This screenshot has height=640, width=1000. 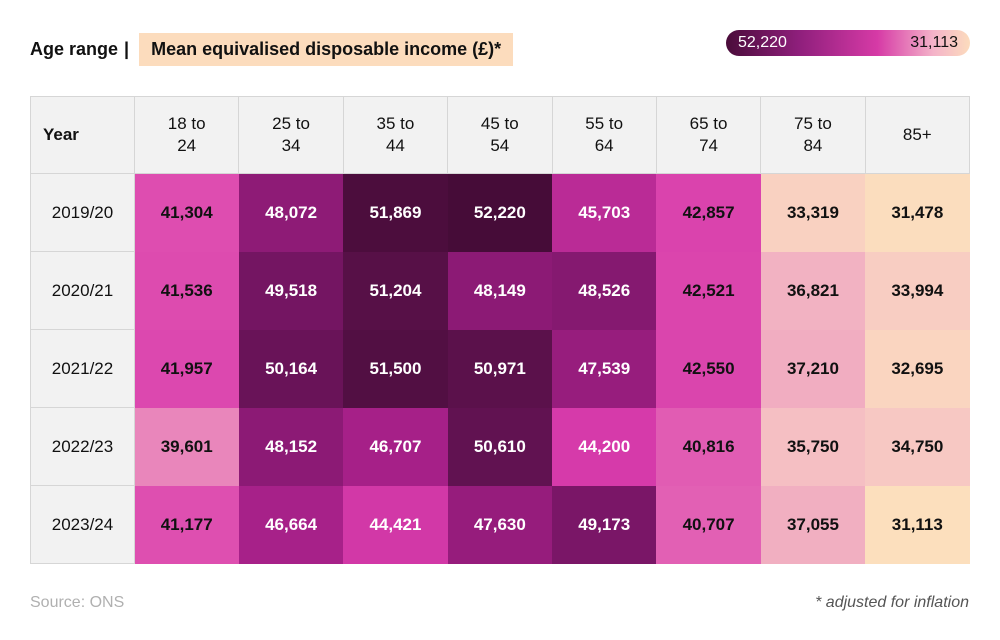 I want to click on heatmap-cell: 48,072, so click(x=291, y=212).